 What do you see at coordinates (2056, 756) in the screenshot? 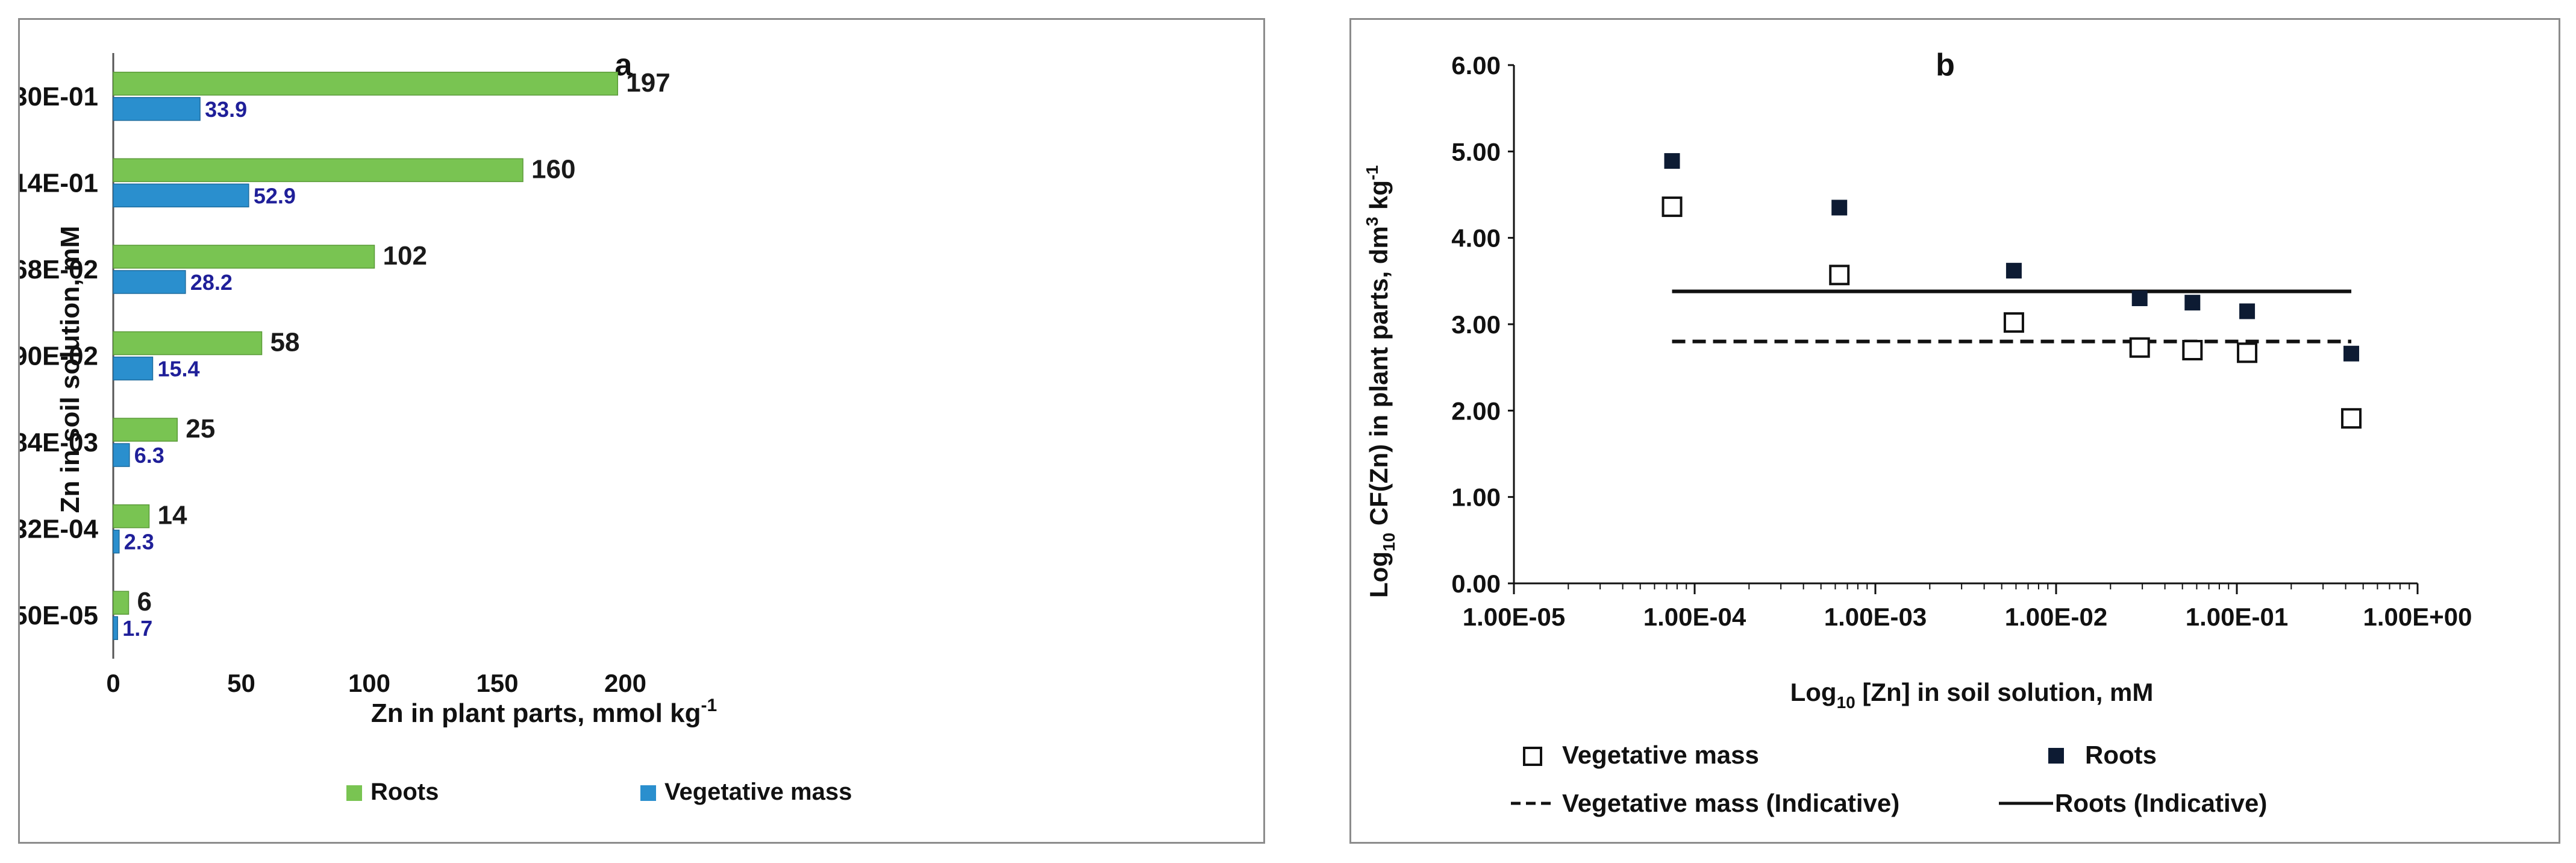
I see `legend-marker-roots` at bounding box center [2056, 756].